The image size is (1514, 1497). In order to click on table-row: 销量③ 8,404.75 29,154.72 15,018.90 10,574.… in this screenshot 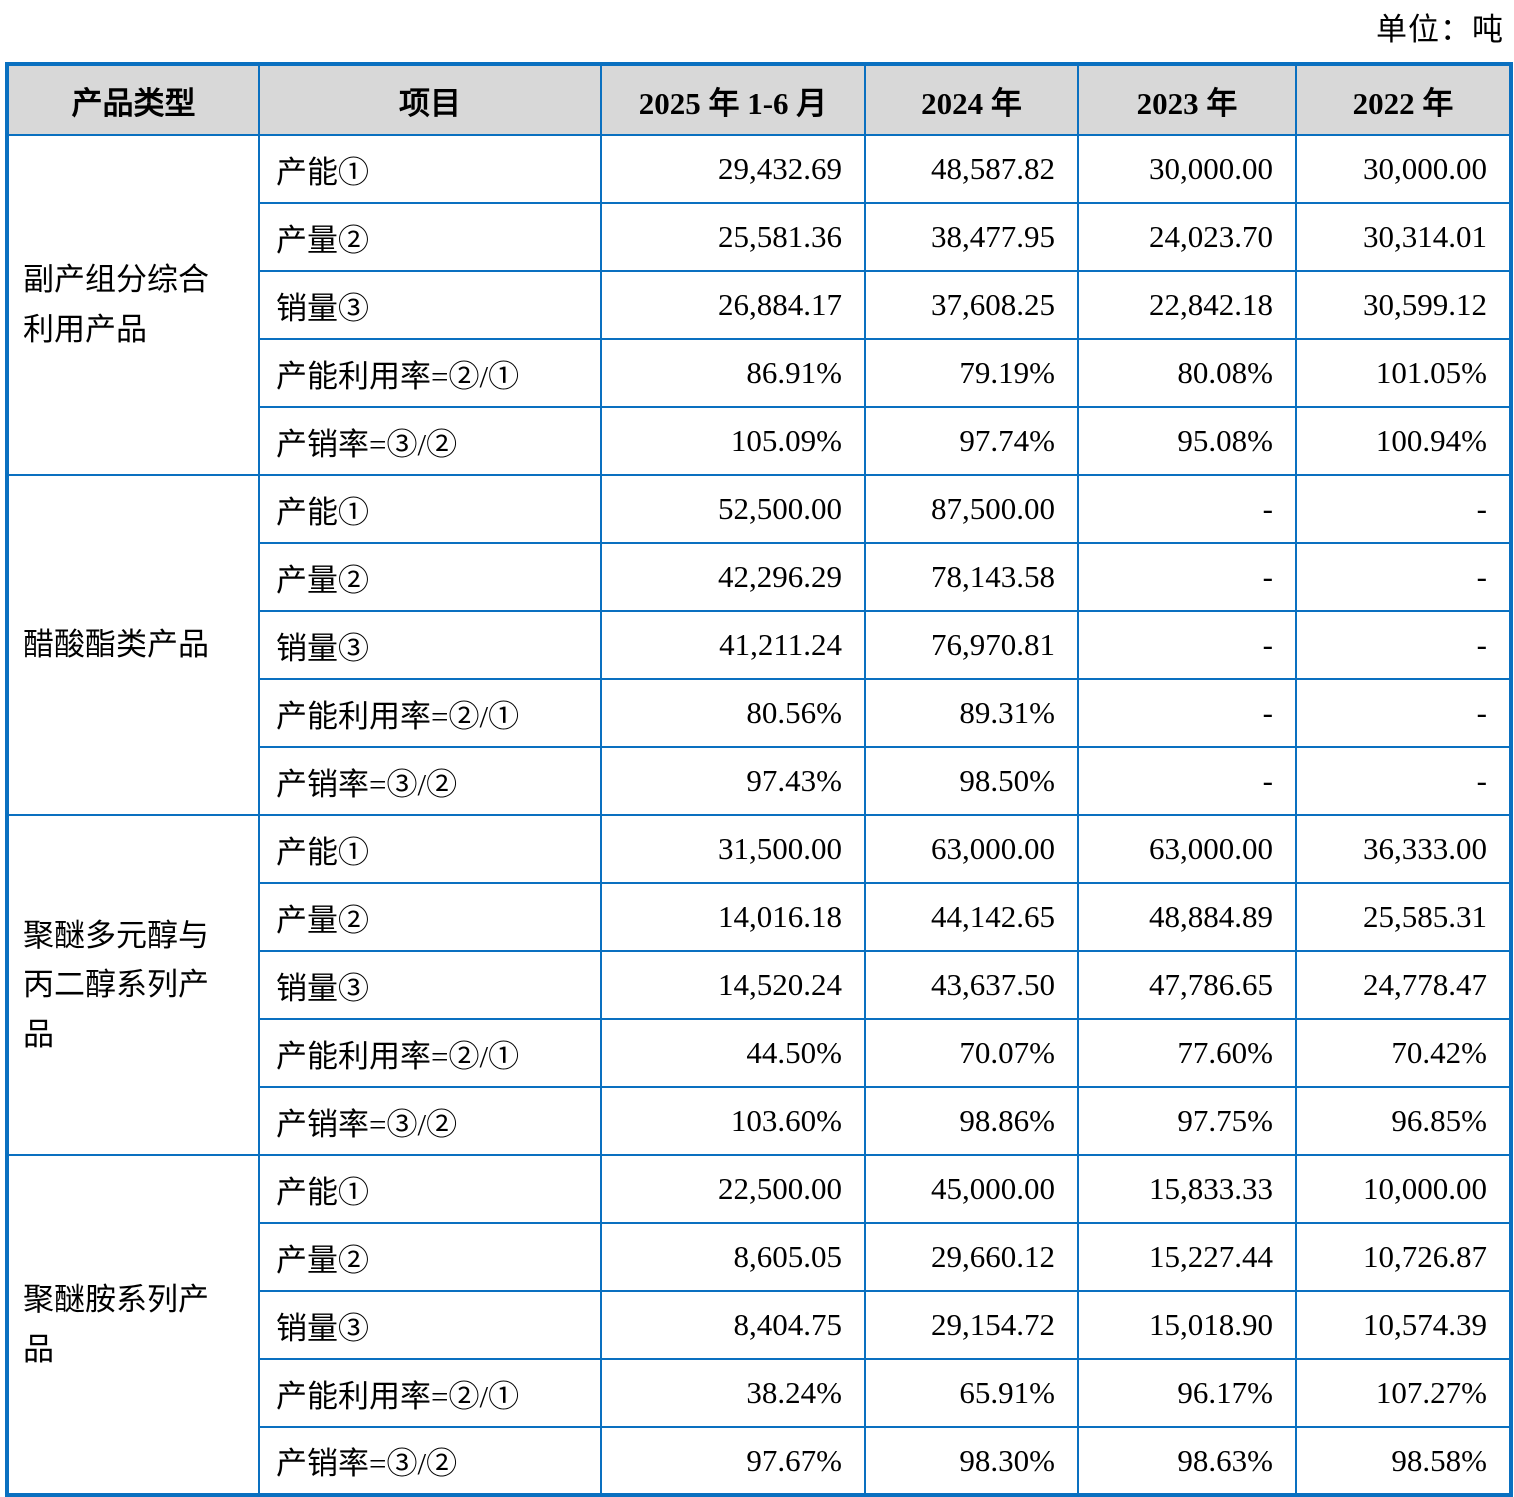, I will do `click(759, 1325)`.